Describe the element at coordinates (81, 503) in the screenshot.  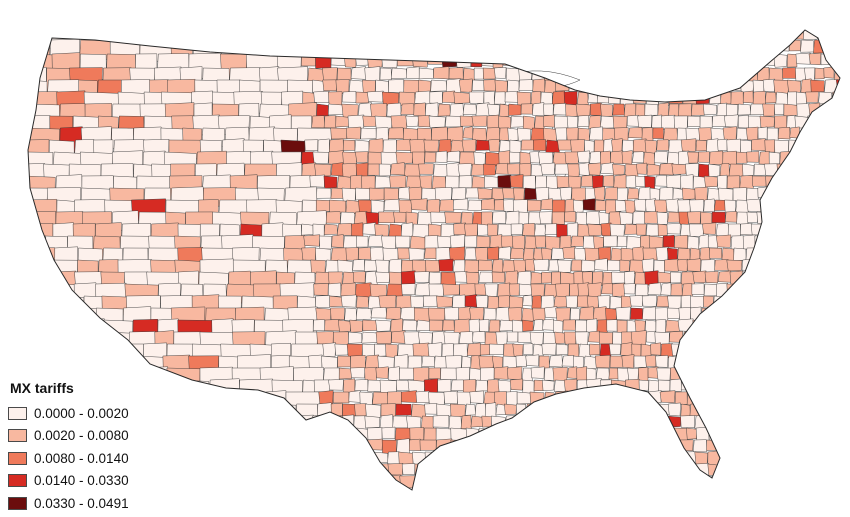
I see `legend-label: 0.0330 - 0.0491` at that location.